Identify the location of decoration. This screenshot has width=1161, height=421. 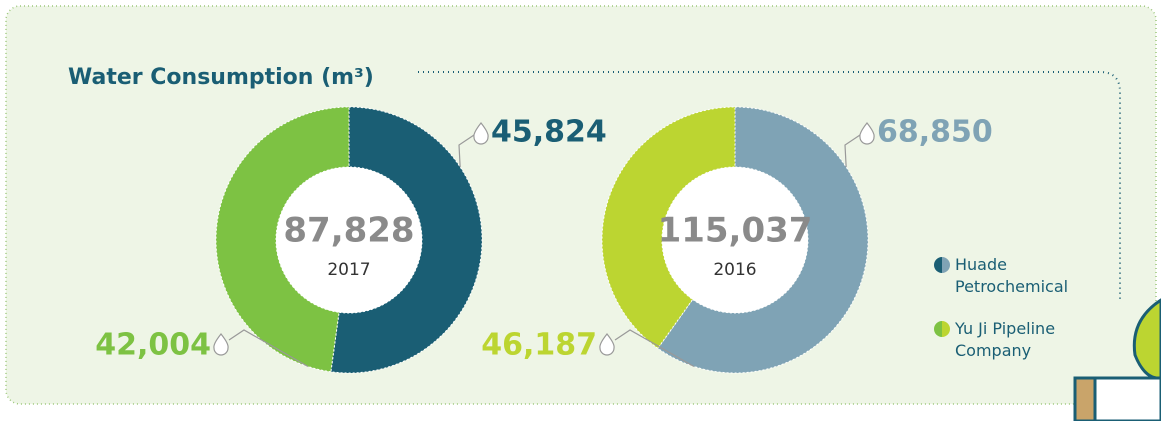
(1117, 359).